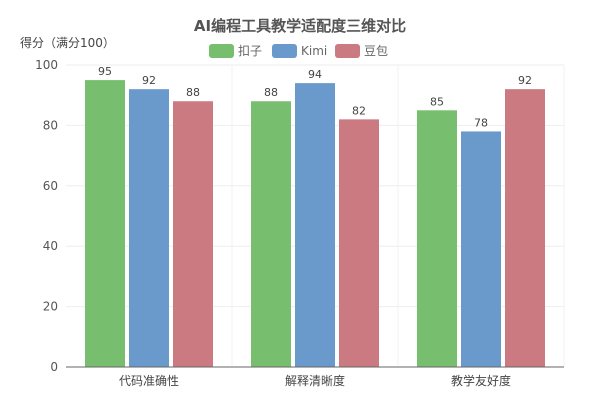  Describe the element at coordinates (105, 71) in the screenshot. I see `bar-value-label: 95` at that location.